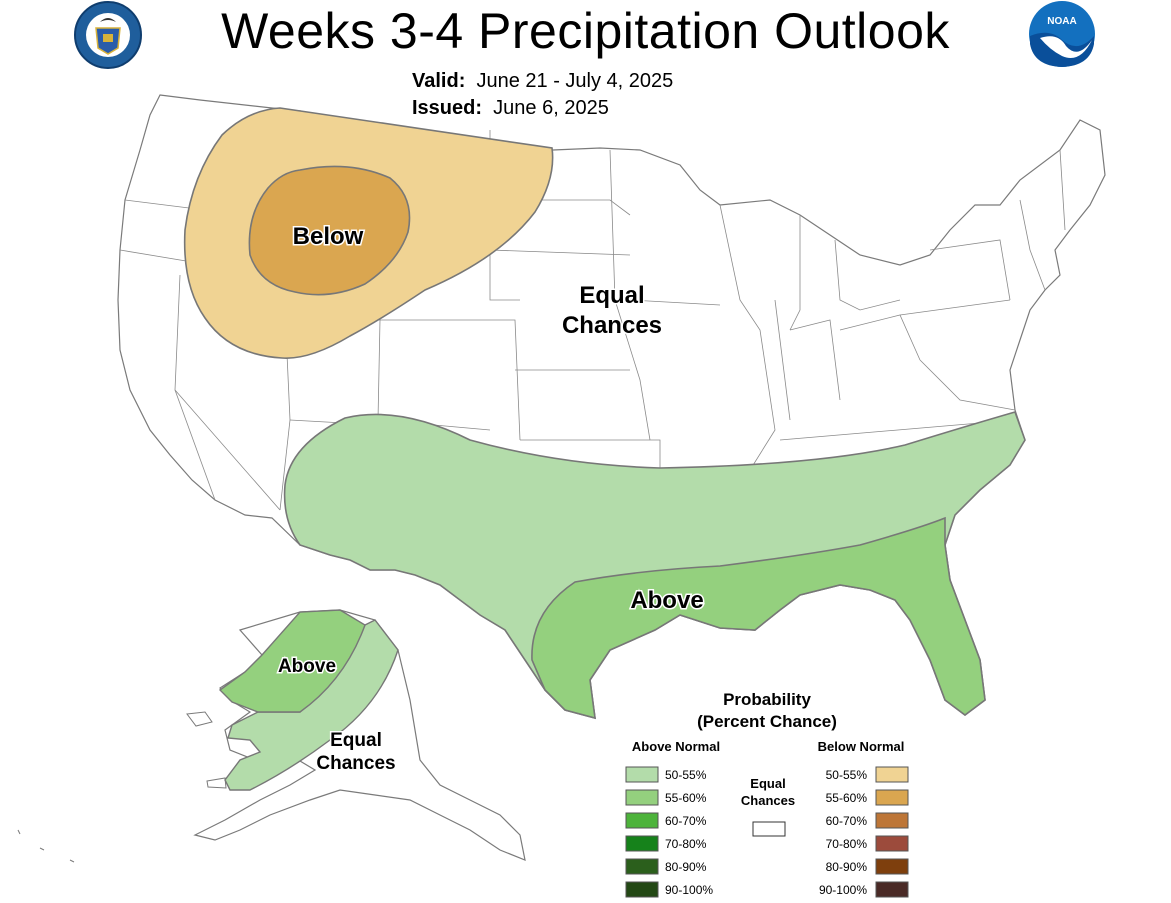  I want to click on alaska-label-equal-line1: Equal, so click(356, 740).